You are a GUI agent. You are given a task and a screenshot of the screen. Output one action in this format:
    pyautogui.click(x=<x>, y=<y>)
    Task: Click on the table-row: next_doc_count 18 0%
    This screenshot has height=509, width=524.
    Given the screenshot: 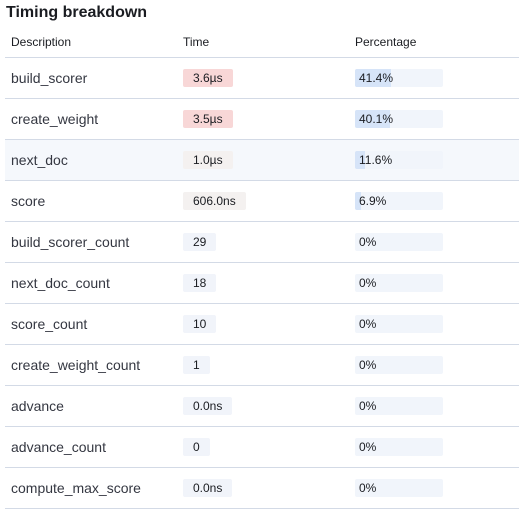 What is the action you would take?
    pyautogui.click(x=262, y=283)
    